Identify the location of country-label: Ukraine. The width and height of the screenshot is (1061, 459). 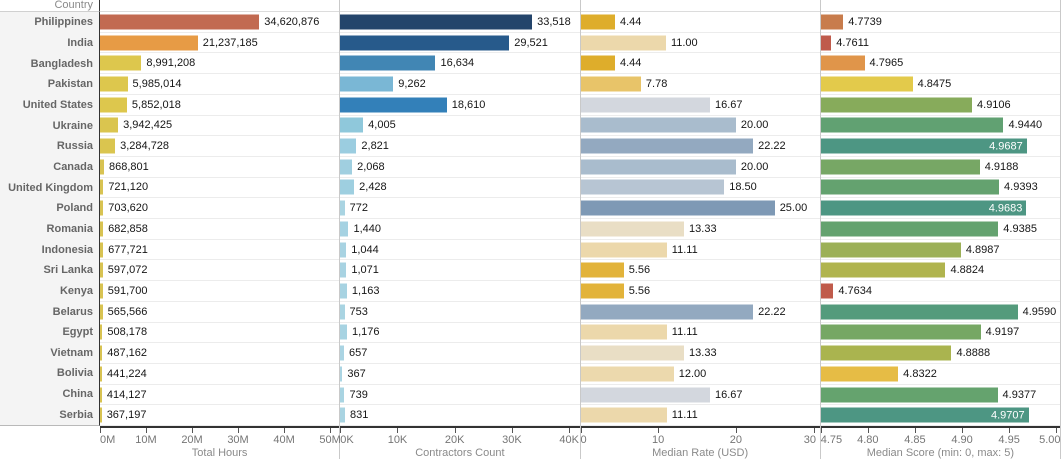
(72, 125).